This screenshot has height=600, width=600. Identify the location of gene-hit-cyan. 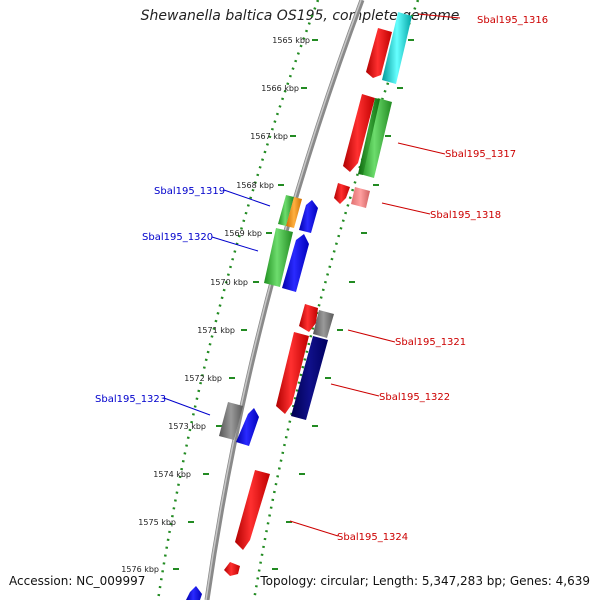
(397, 48).